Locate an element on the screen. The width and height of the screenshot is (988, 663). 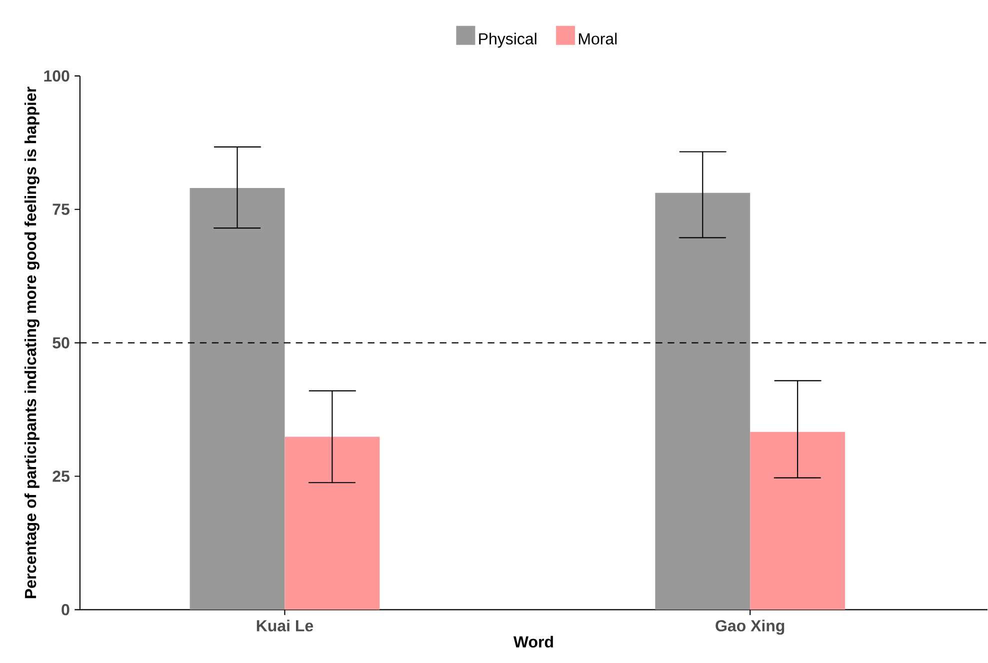
x-tick-label: Kuai Le is located at coordinates (285, 626).